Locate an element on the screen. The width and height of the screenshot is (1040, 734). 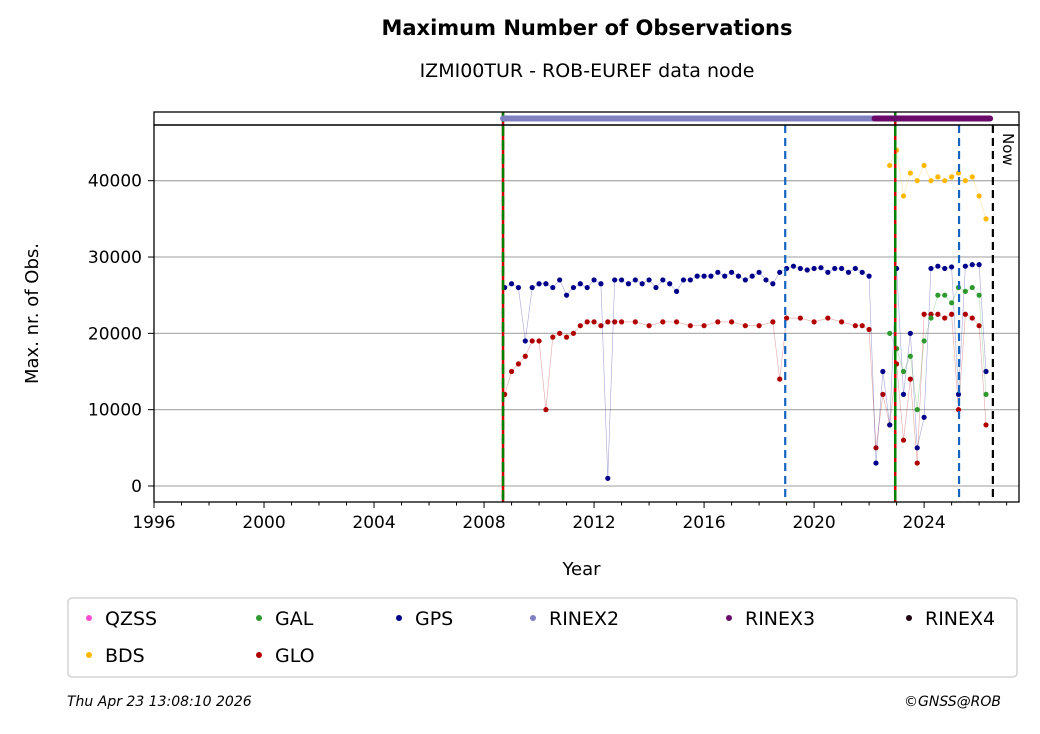
legend-box is located at coordinates (542, 637).